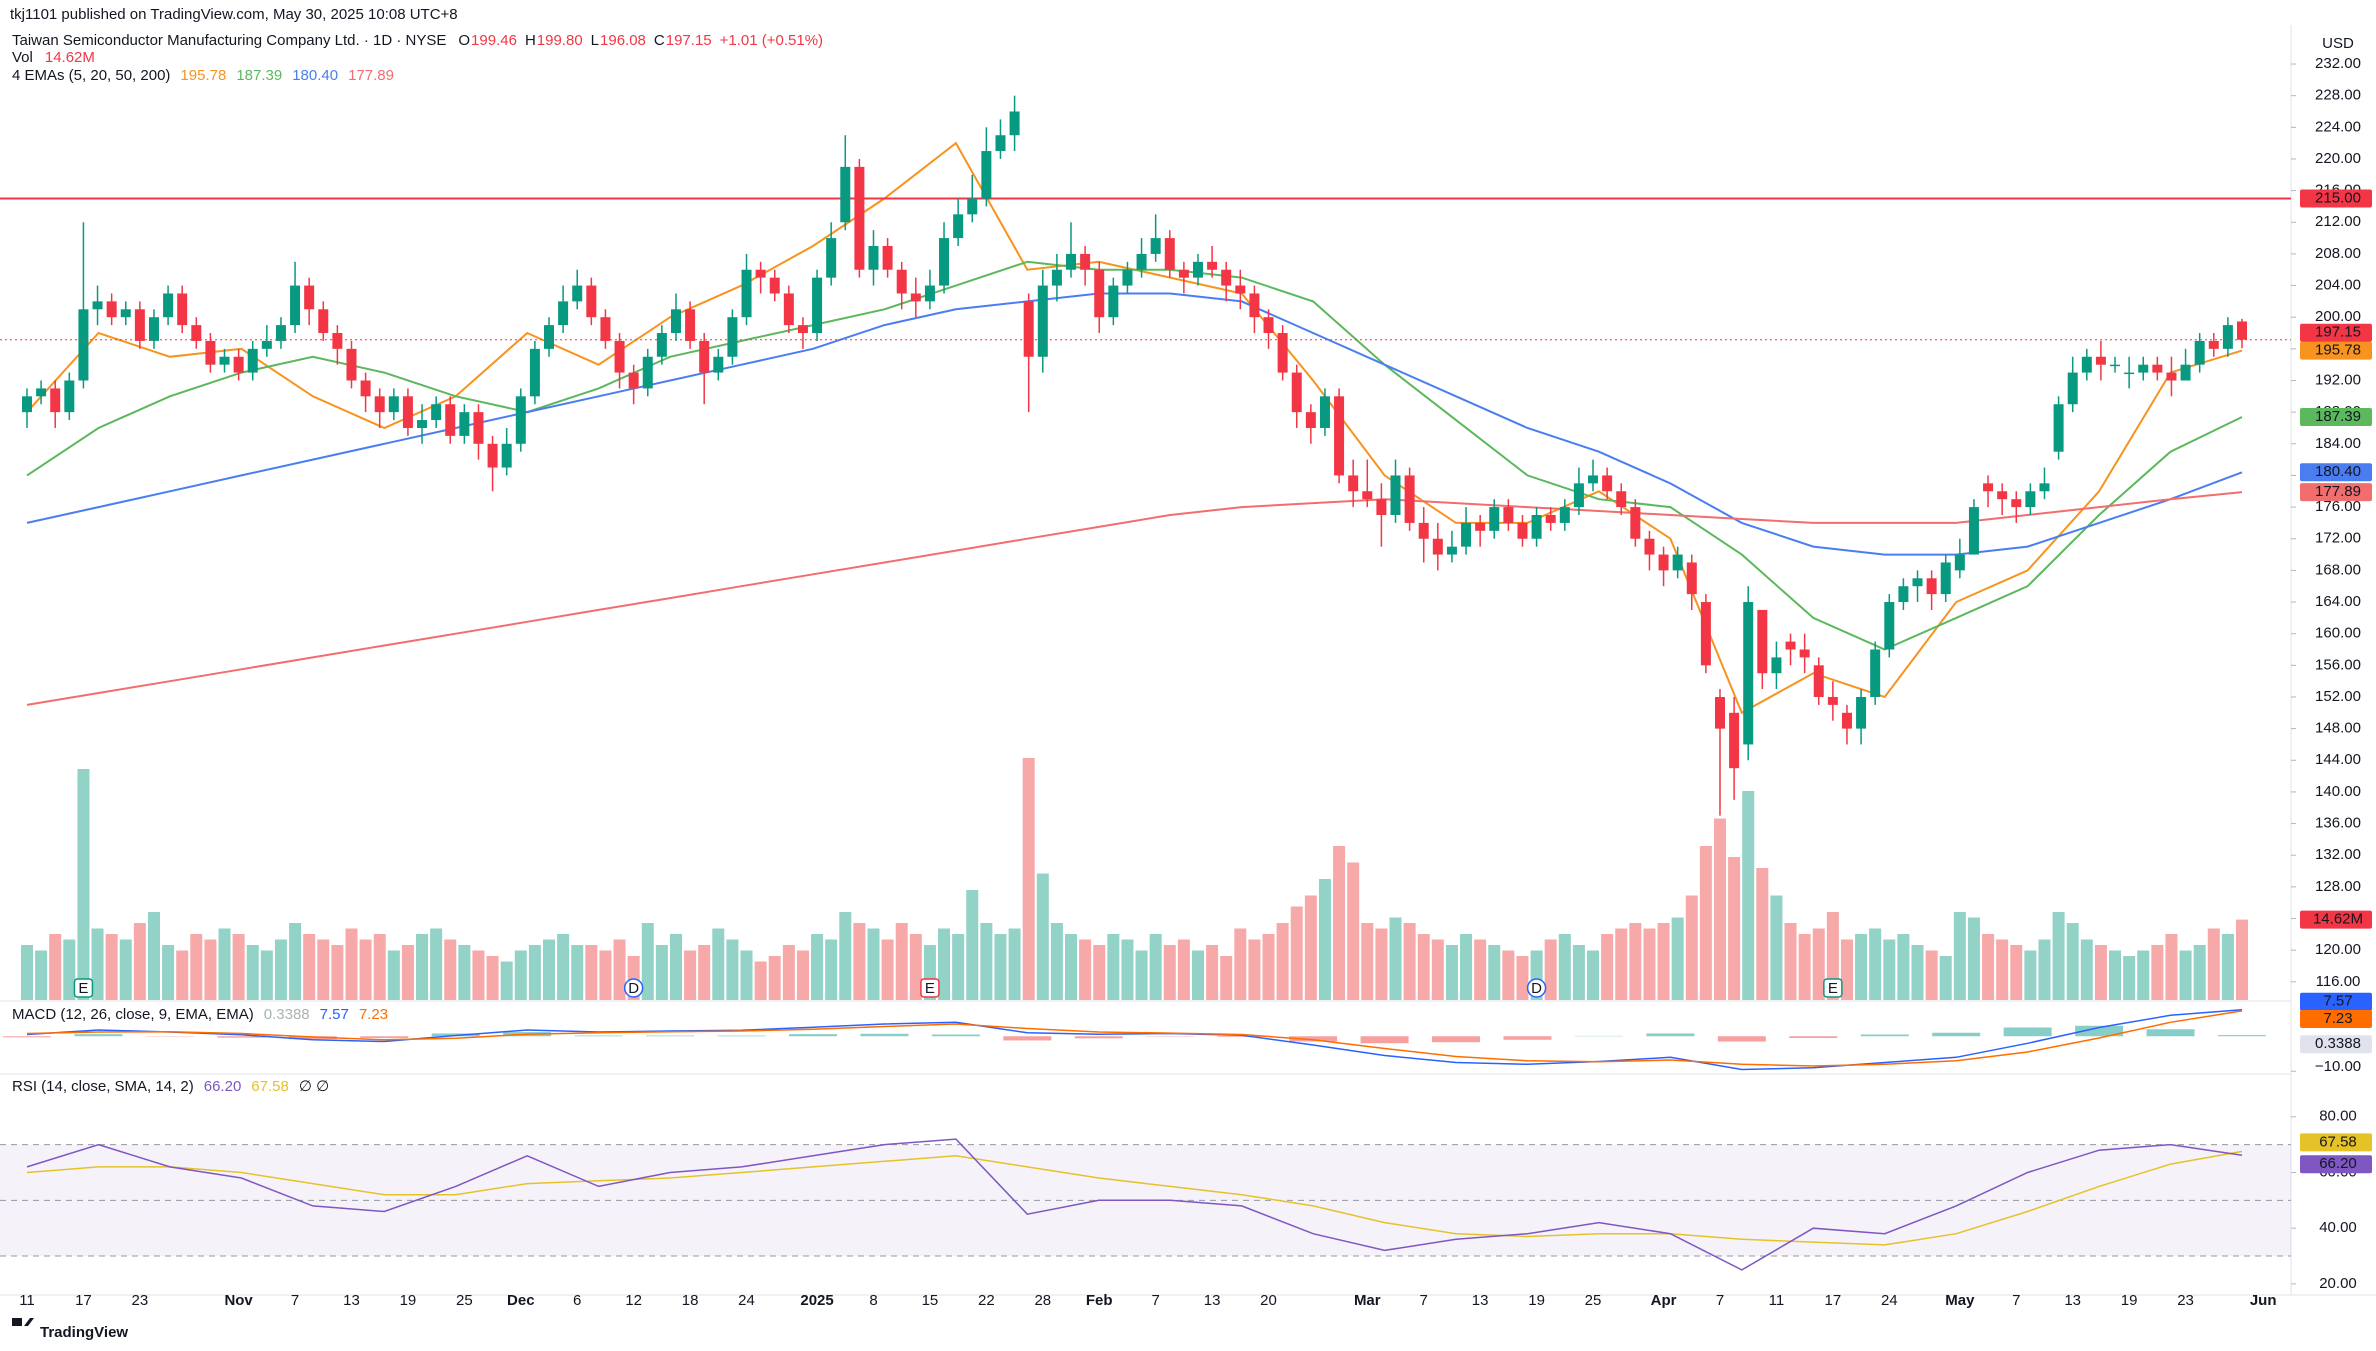 The image size is (2376, 1351). I want to click on legend: RSI (14, close, SMA, 14, 2) 66.20 67.58 ∅ ∅, so click(170, 1086).